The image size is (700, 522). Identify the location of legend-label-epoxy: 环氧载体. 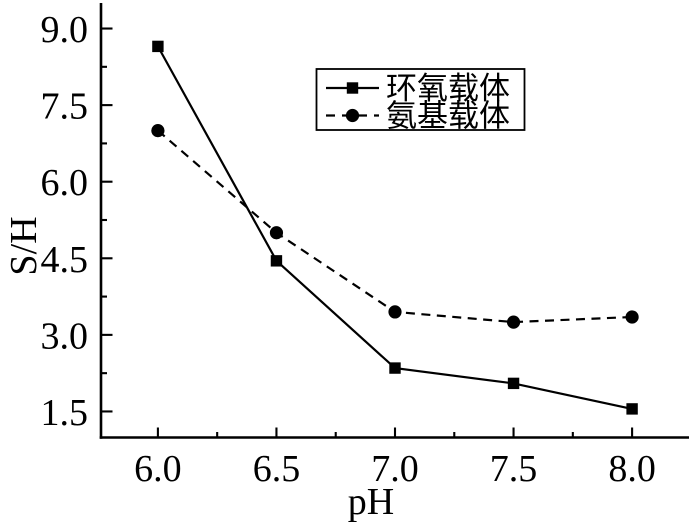
(448, 88).